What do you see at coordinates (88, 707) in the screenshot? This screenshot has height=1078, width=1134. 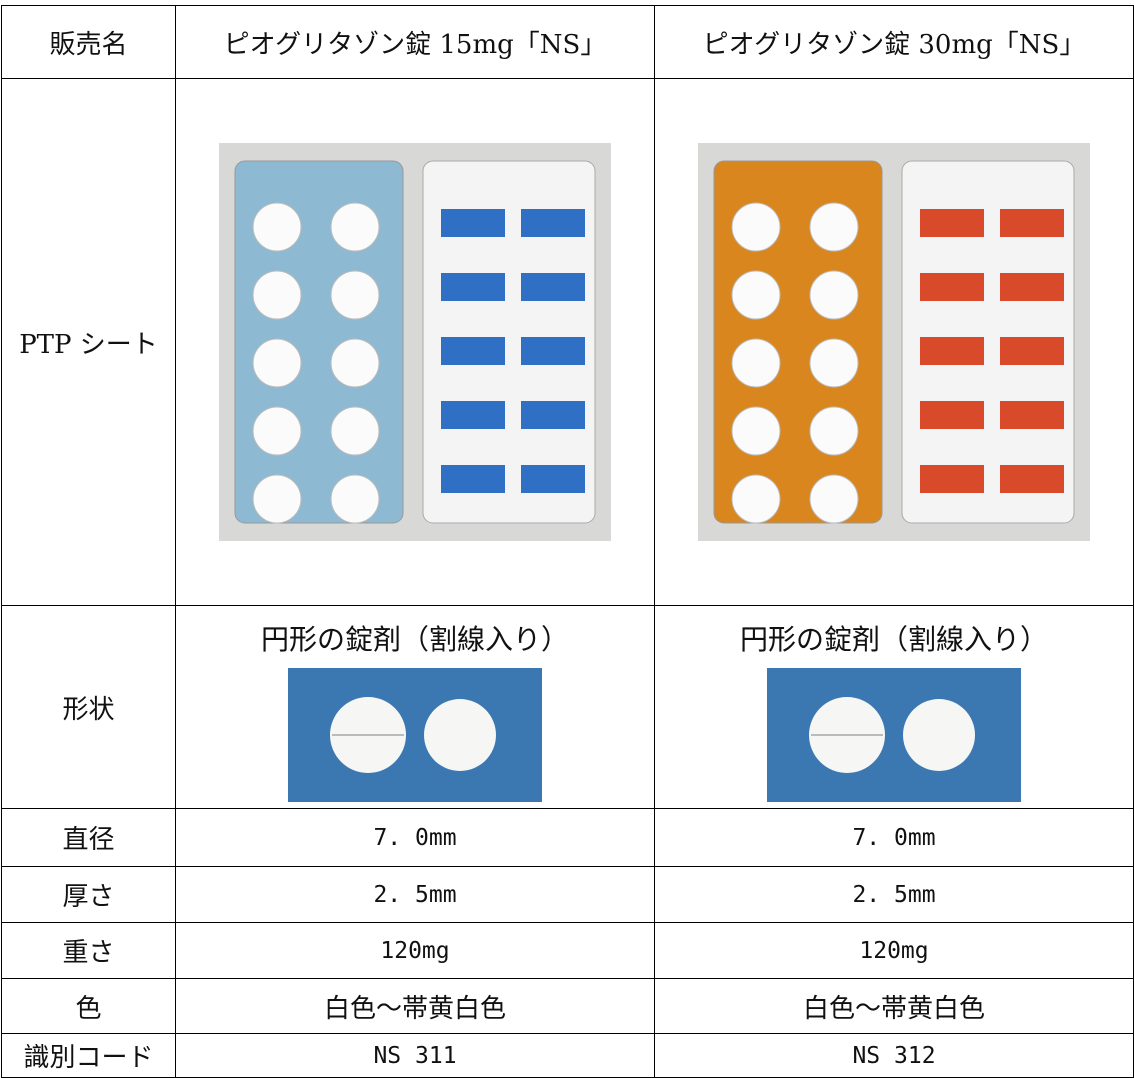 I see `row-label: 形状` at bounding box center [88, 707].